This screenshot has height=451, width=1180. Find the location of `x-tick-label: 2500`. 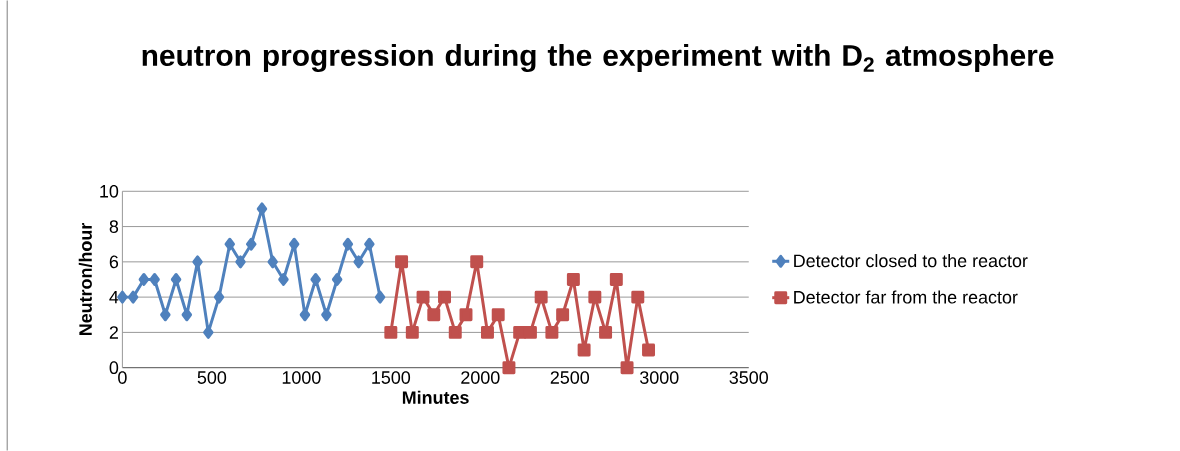

x-tick-label: 2500 is located at coordinates (570, 377).